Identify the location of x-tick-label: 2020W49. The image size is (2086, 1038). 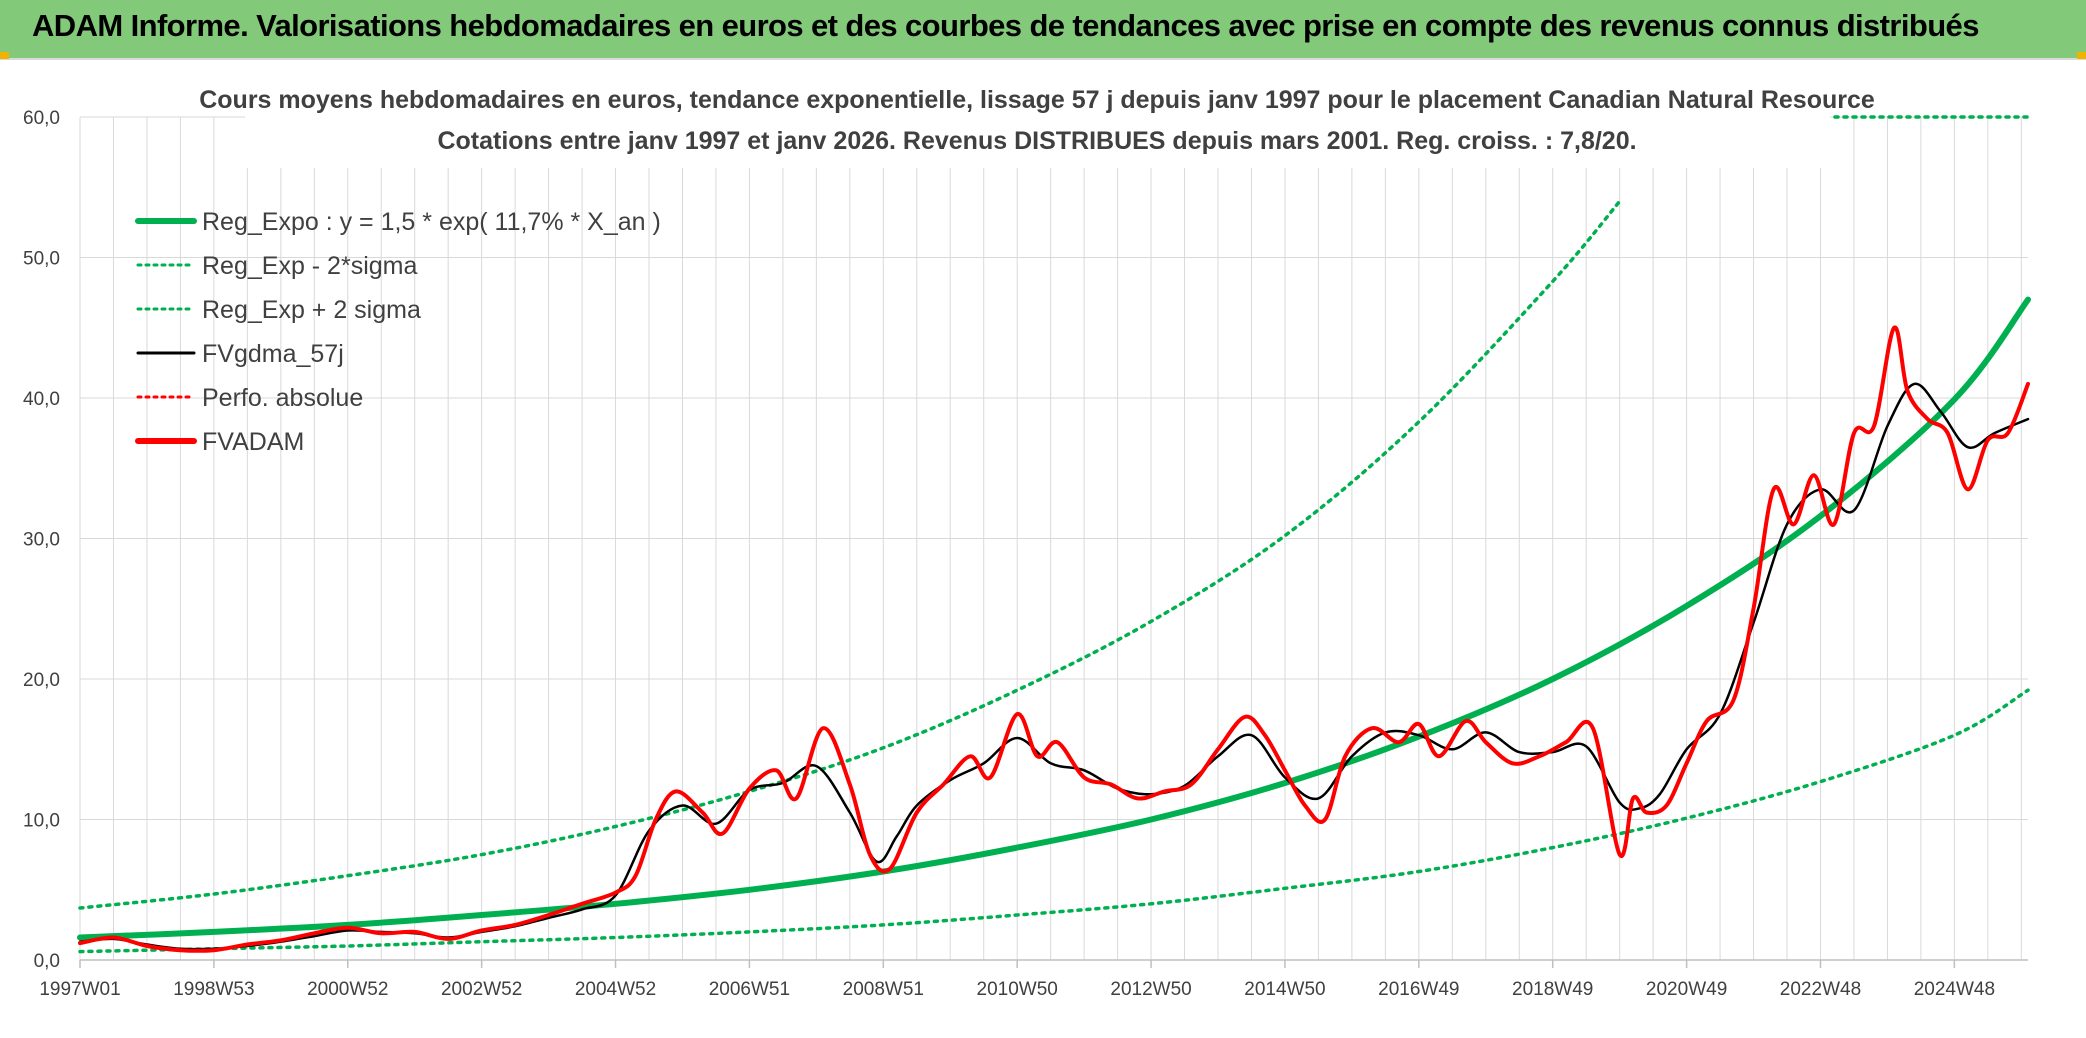
(1686, 989).